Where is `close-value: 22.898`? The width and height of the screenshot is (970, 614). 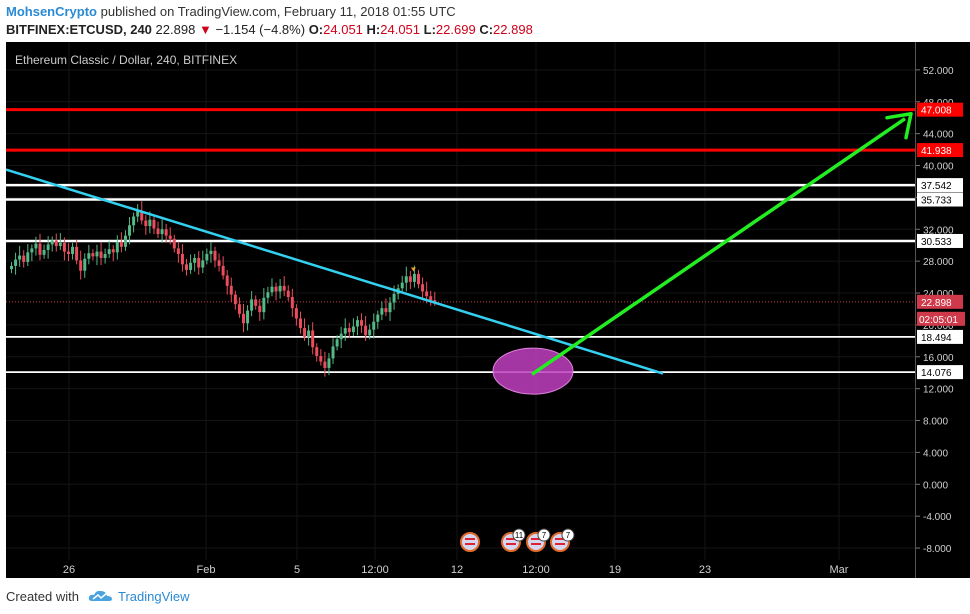
close-value: 22.898 is located at coordinates (513, 29).